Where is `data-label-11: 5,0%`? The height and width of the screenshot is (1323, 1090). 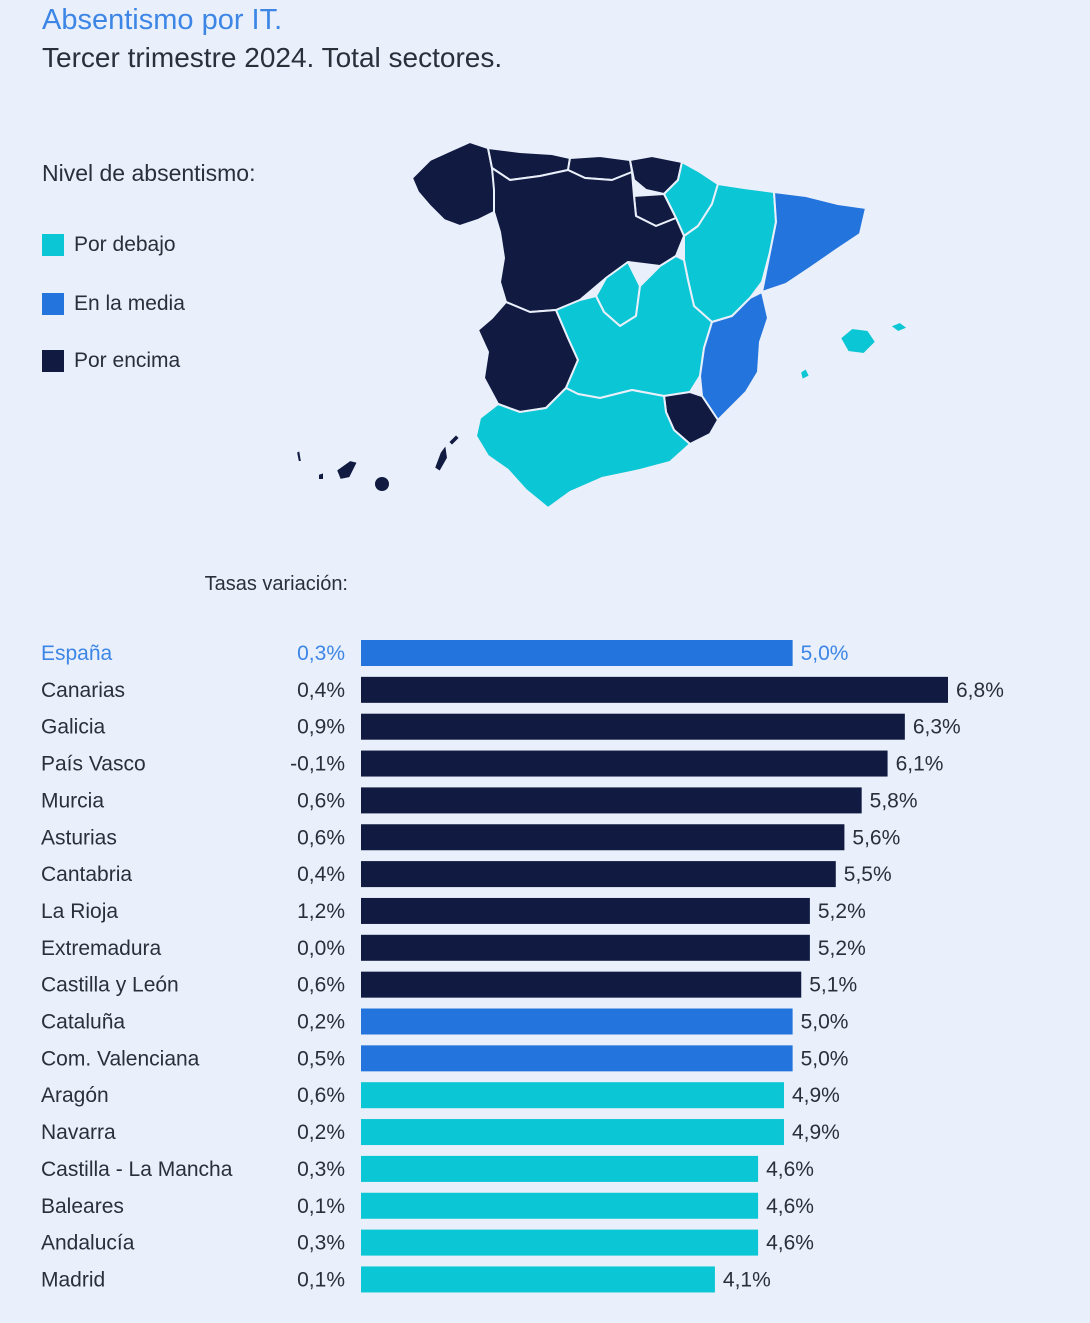
data-label-11: 5,0% is located at coordinates (825, 1058).